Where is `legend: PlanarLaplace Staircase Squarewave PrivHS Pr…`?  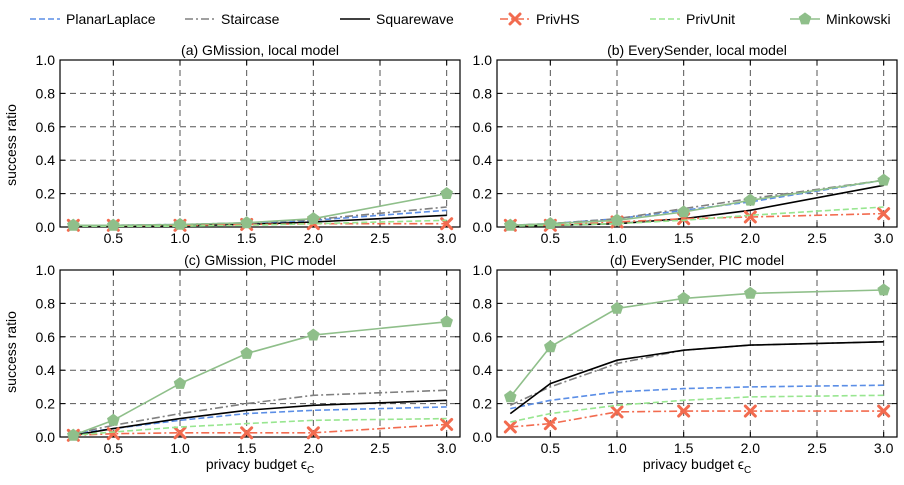
legend: PlanarLaplace Staircase Squarewave PrivHS Pr… is located at coordinates (460, 19).